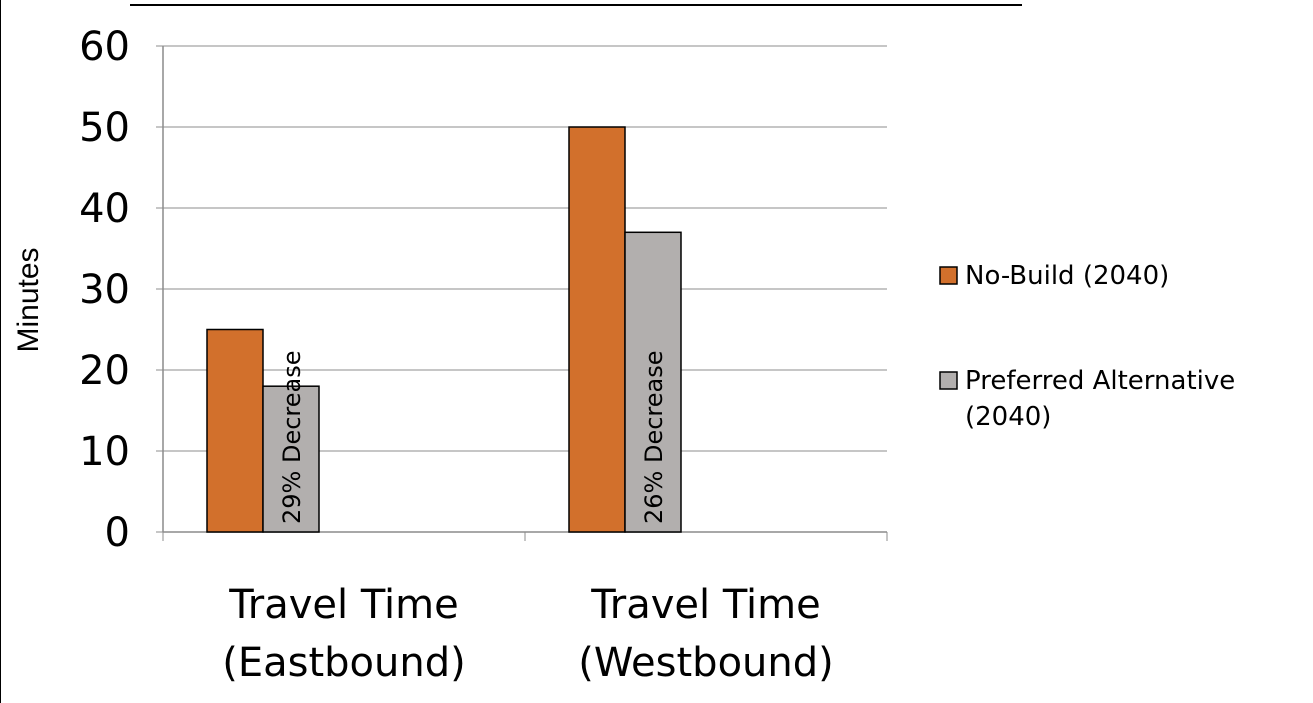 Image resolution: width=1313 pixels, height=703 pixels. I want to click on x-category-label: Travel Time (Westbound), so click(706, 634).